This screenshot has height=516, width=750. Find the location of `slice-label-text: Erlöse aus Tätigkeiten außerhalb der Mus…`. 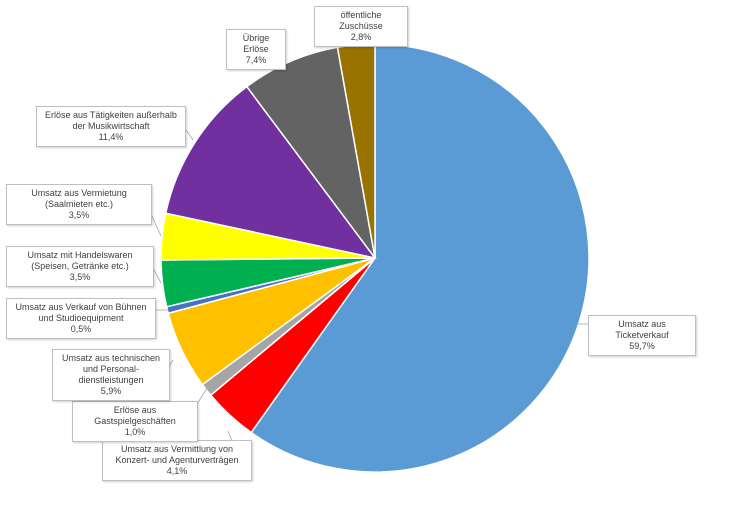

slice-label-text: Erlöse aus Tätigkeiten außerhalb der Mus… is located at coordinates (111, 120).